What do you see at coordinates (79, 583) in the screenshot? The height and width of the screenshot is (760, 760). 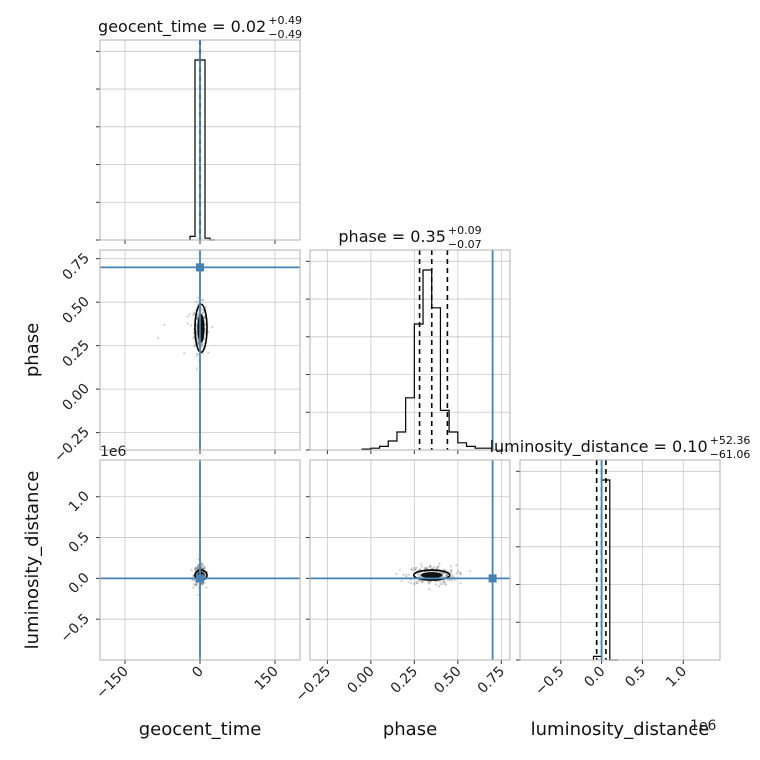 I see `y-tick-label: 0.0` at bounding box center [79, 583].